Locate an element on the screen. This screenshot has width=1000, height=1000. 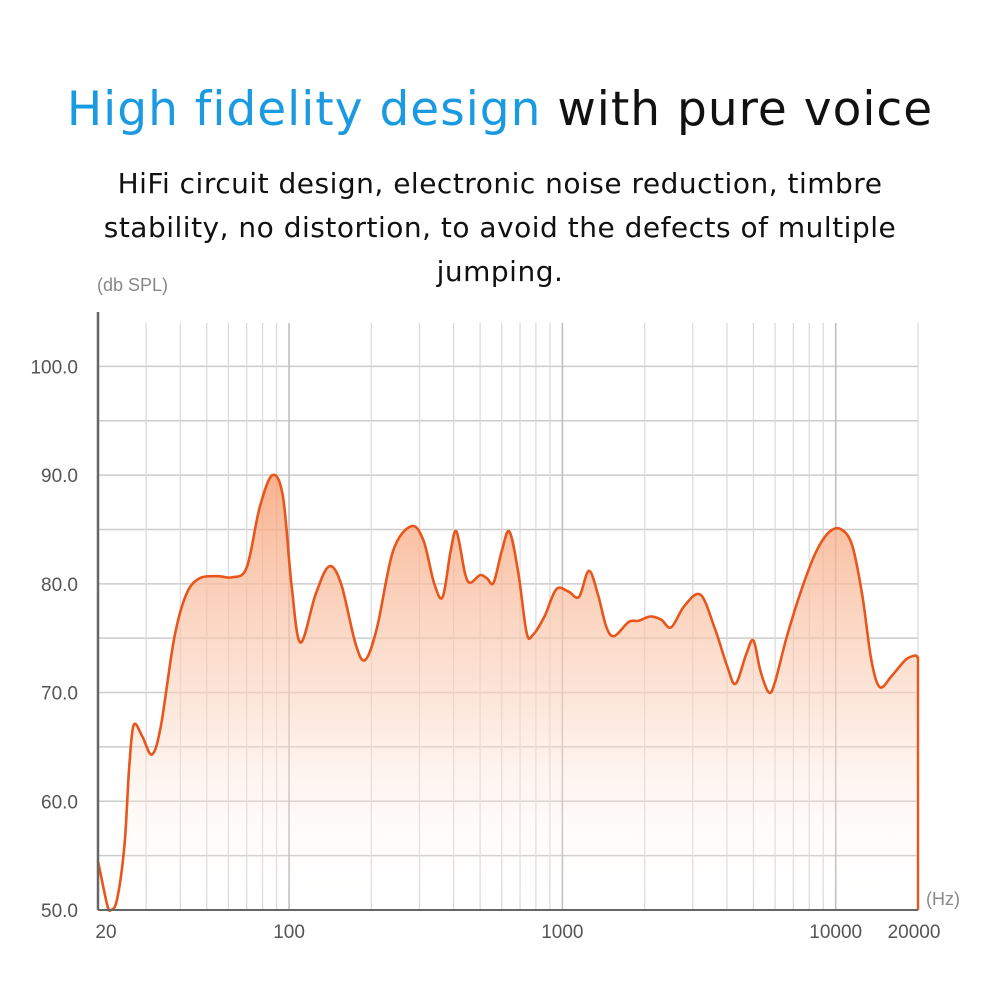
x-tick-label: 20 is located at coordinates (105, 932).